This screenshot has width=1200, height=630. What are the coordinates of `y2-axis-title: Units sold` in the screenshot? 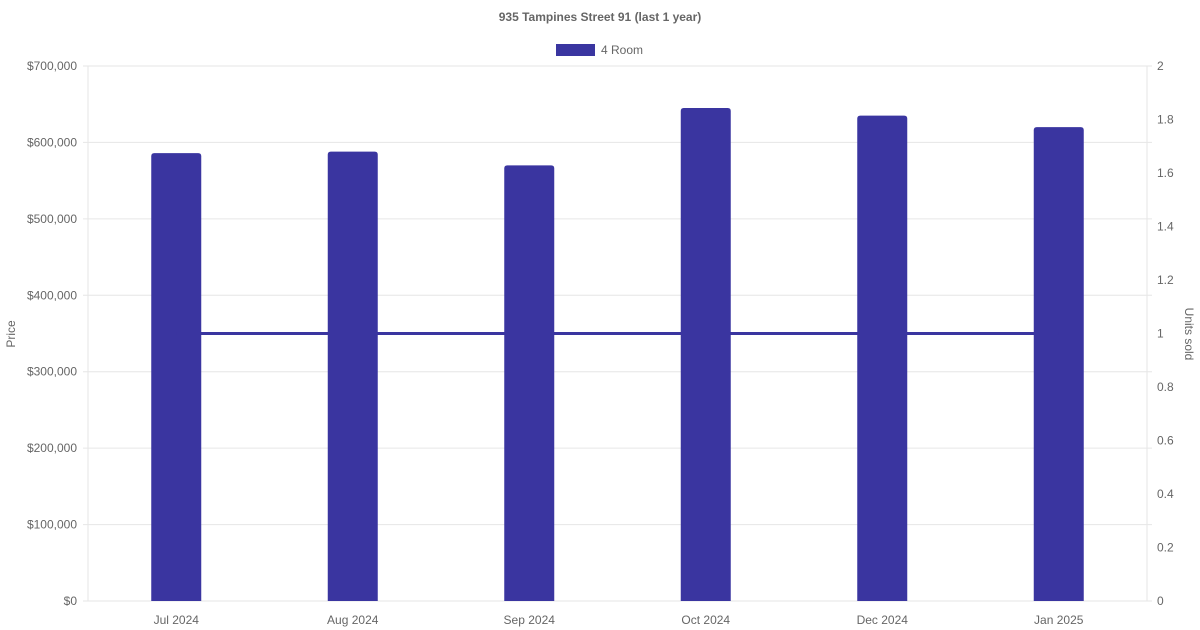 It's located at (1189, 334).